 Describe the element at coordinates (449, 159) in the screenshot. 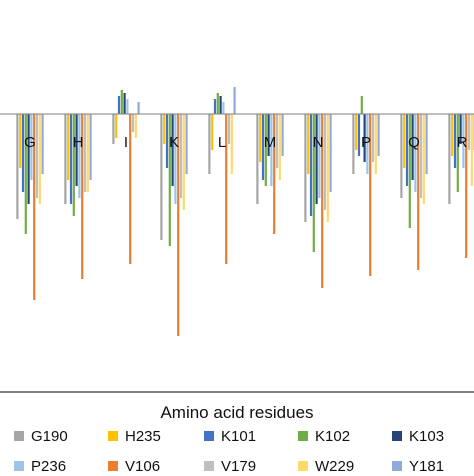

I see `bar-G190-R` at that location.